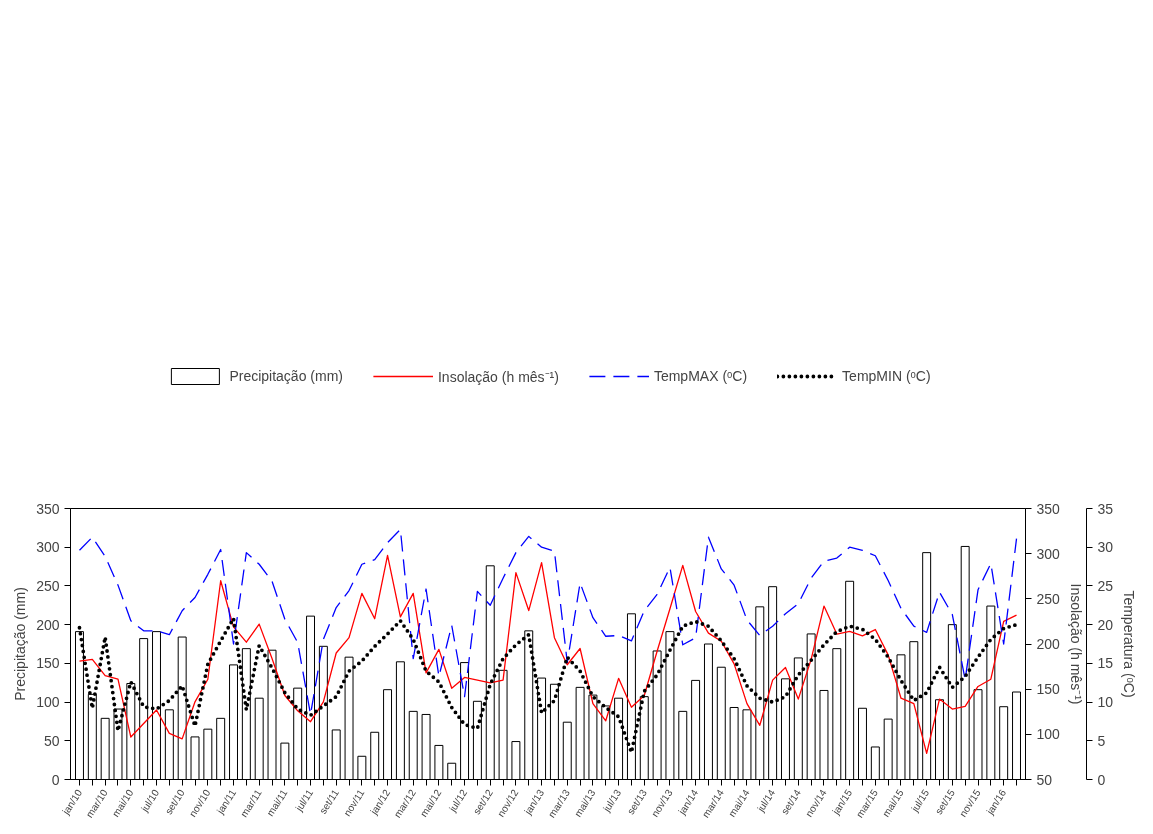 The width and height of the screenshot is (1153, 834). What do you see at coordinates (1101, 740) in the screenshot?
I see `y3-tick-label: 5` at bounding box center [1101, 740].